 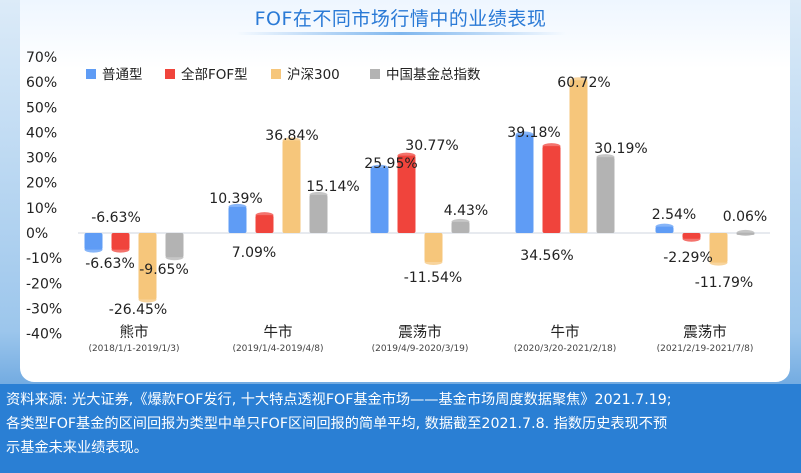 I want to click on data-label: 0.06%, so click(x=745, y=217).